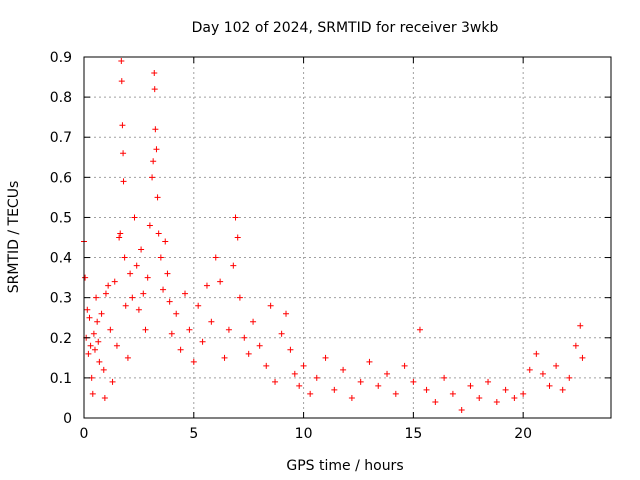 The width and height of the screenshot is (640, 480). I want to click on y-tick-label: 0.1, so click(61, 379).